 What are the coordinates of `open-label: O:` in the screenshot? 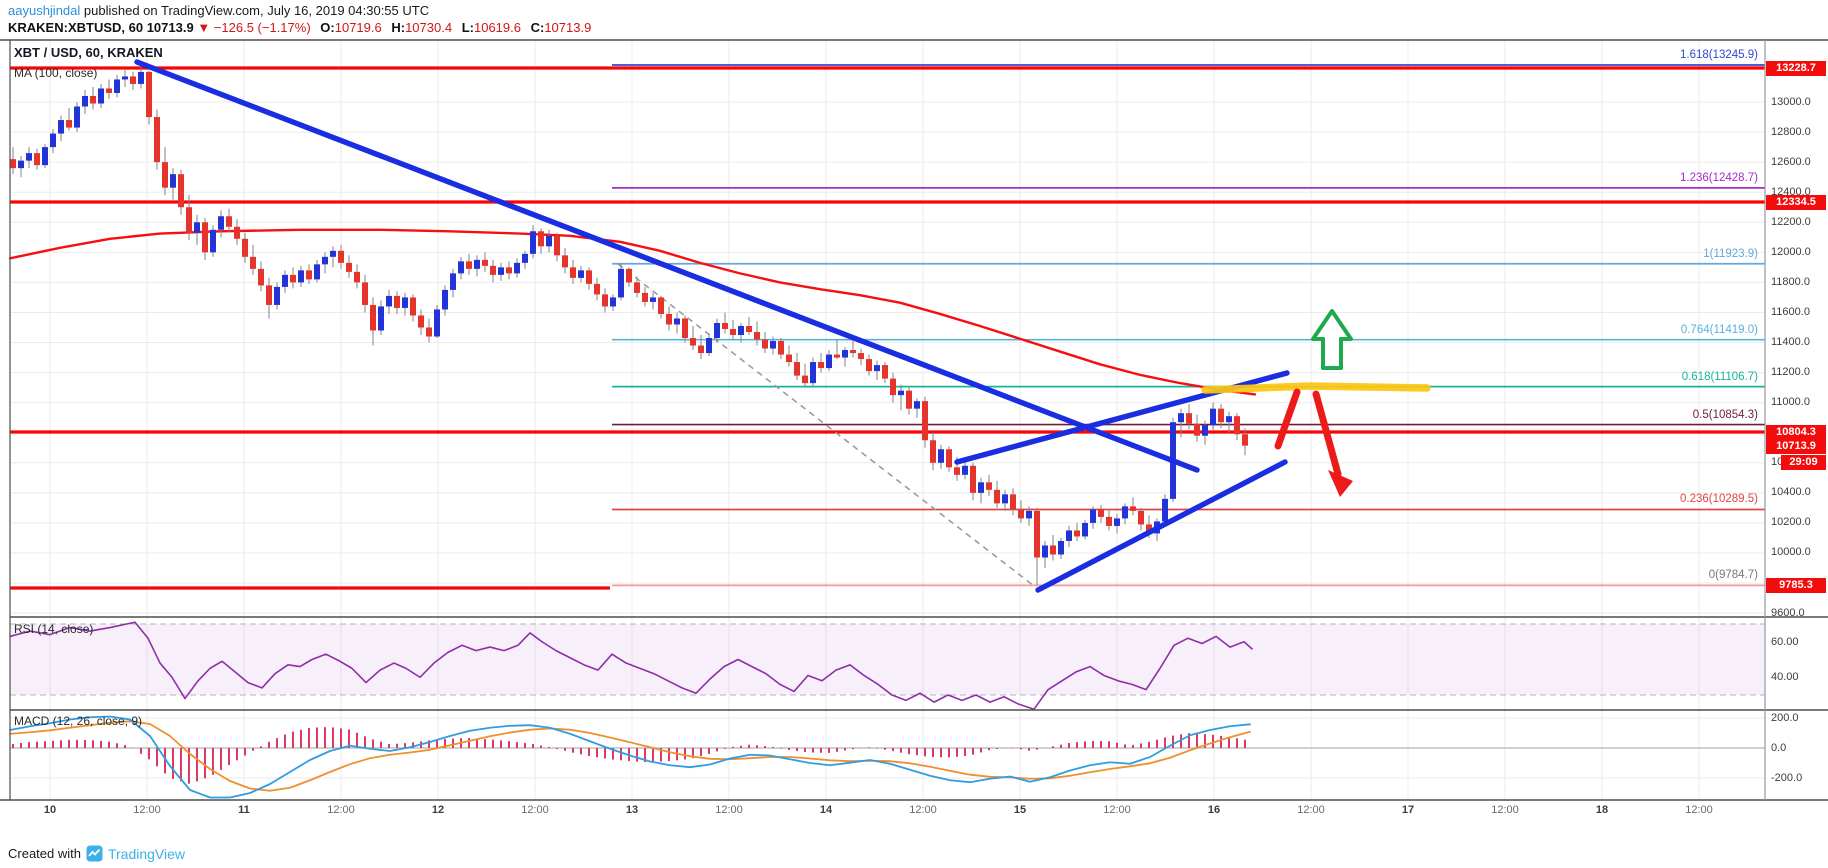 It's located at (327, 27).